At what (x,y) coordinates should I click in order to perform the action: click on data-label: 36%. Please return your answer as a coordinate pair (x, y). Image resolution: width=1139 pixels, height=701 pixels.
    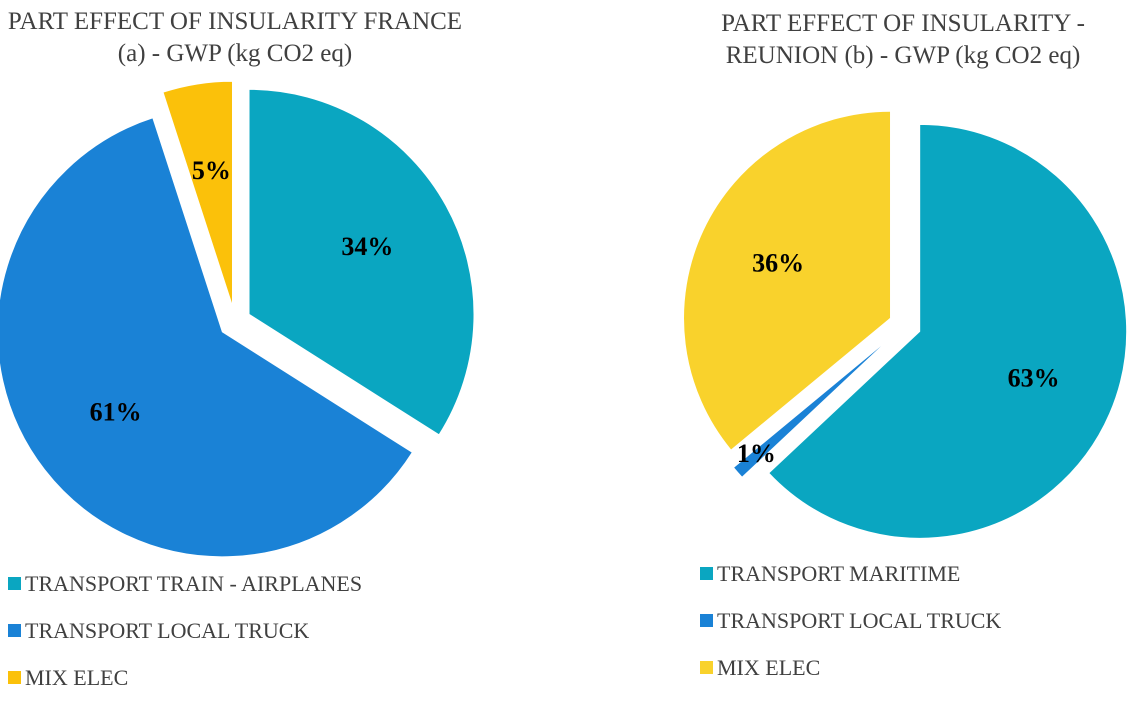
    Looking at the image, I should click on (778, 262).